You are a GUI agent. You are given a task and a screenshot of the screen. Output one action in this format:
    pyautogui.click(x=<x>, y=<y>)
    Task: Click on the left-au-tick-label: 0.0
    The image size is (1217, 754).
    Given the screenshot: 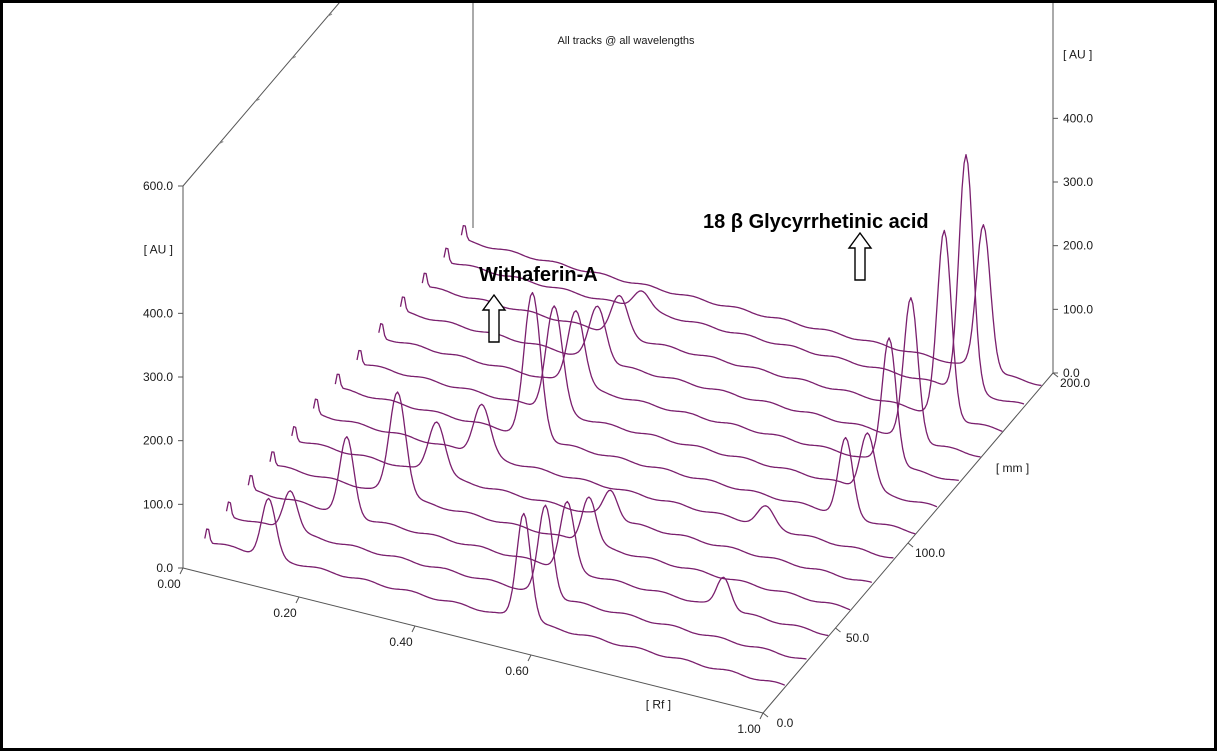 What is the action you would take?
    pyautogui.click(x=164, y=568)
    